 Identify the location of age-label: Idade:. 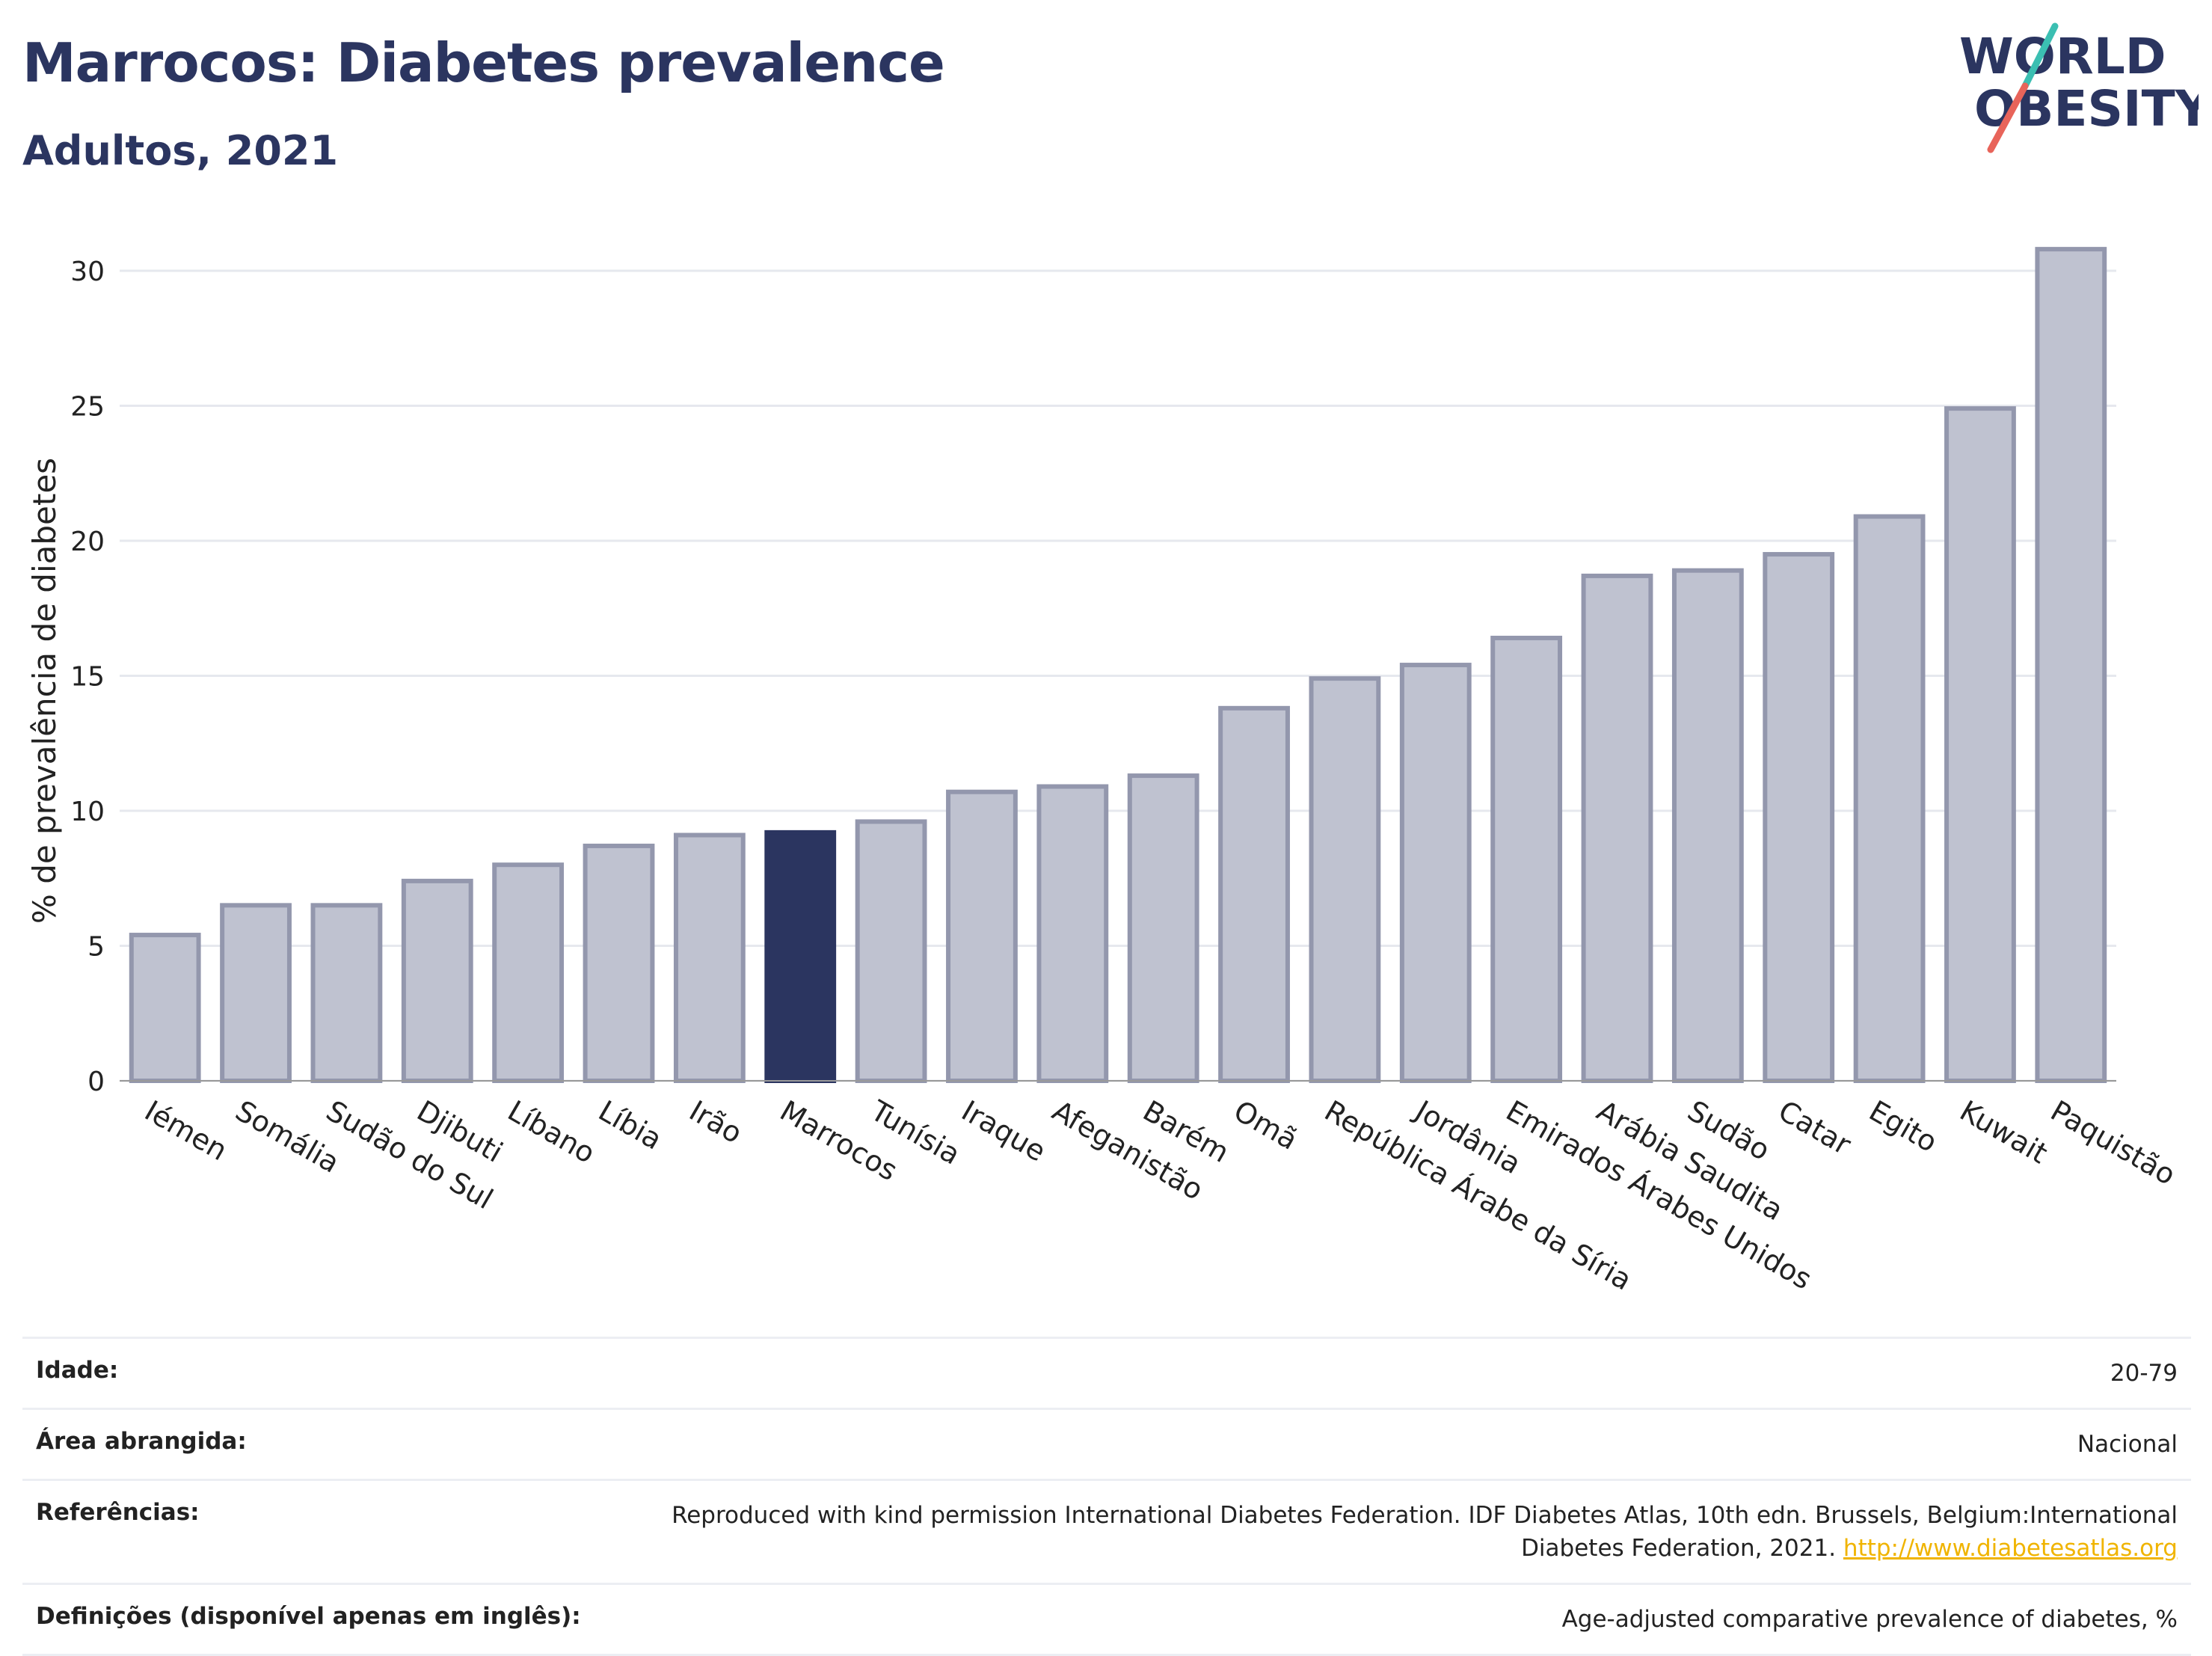
(77, 1370).